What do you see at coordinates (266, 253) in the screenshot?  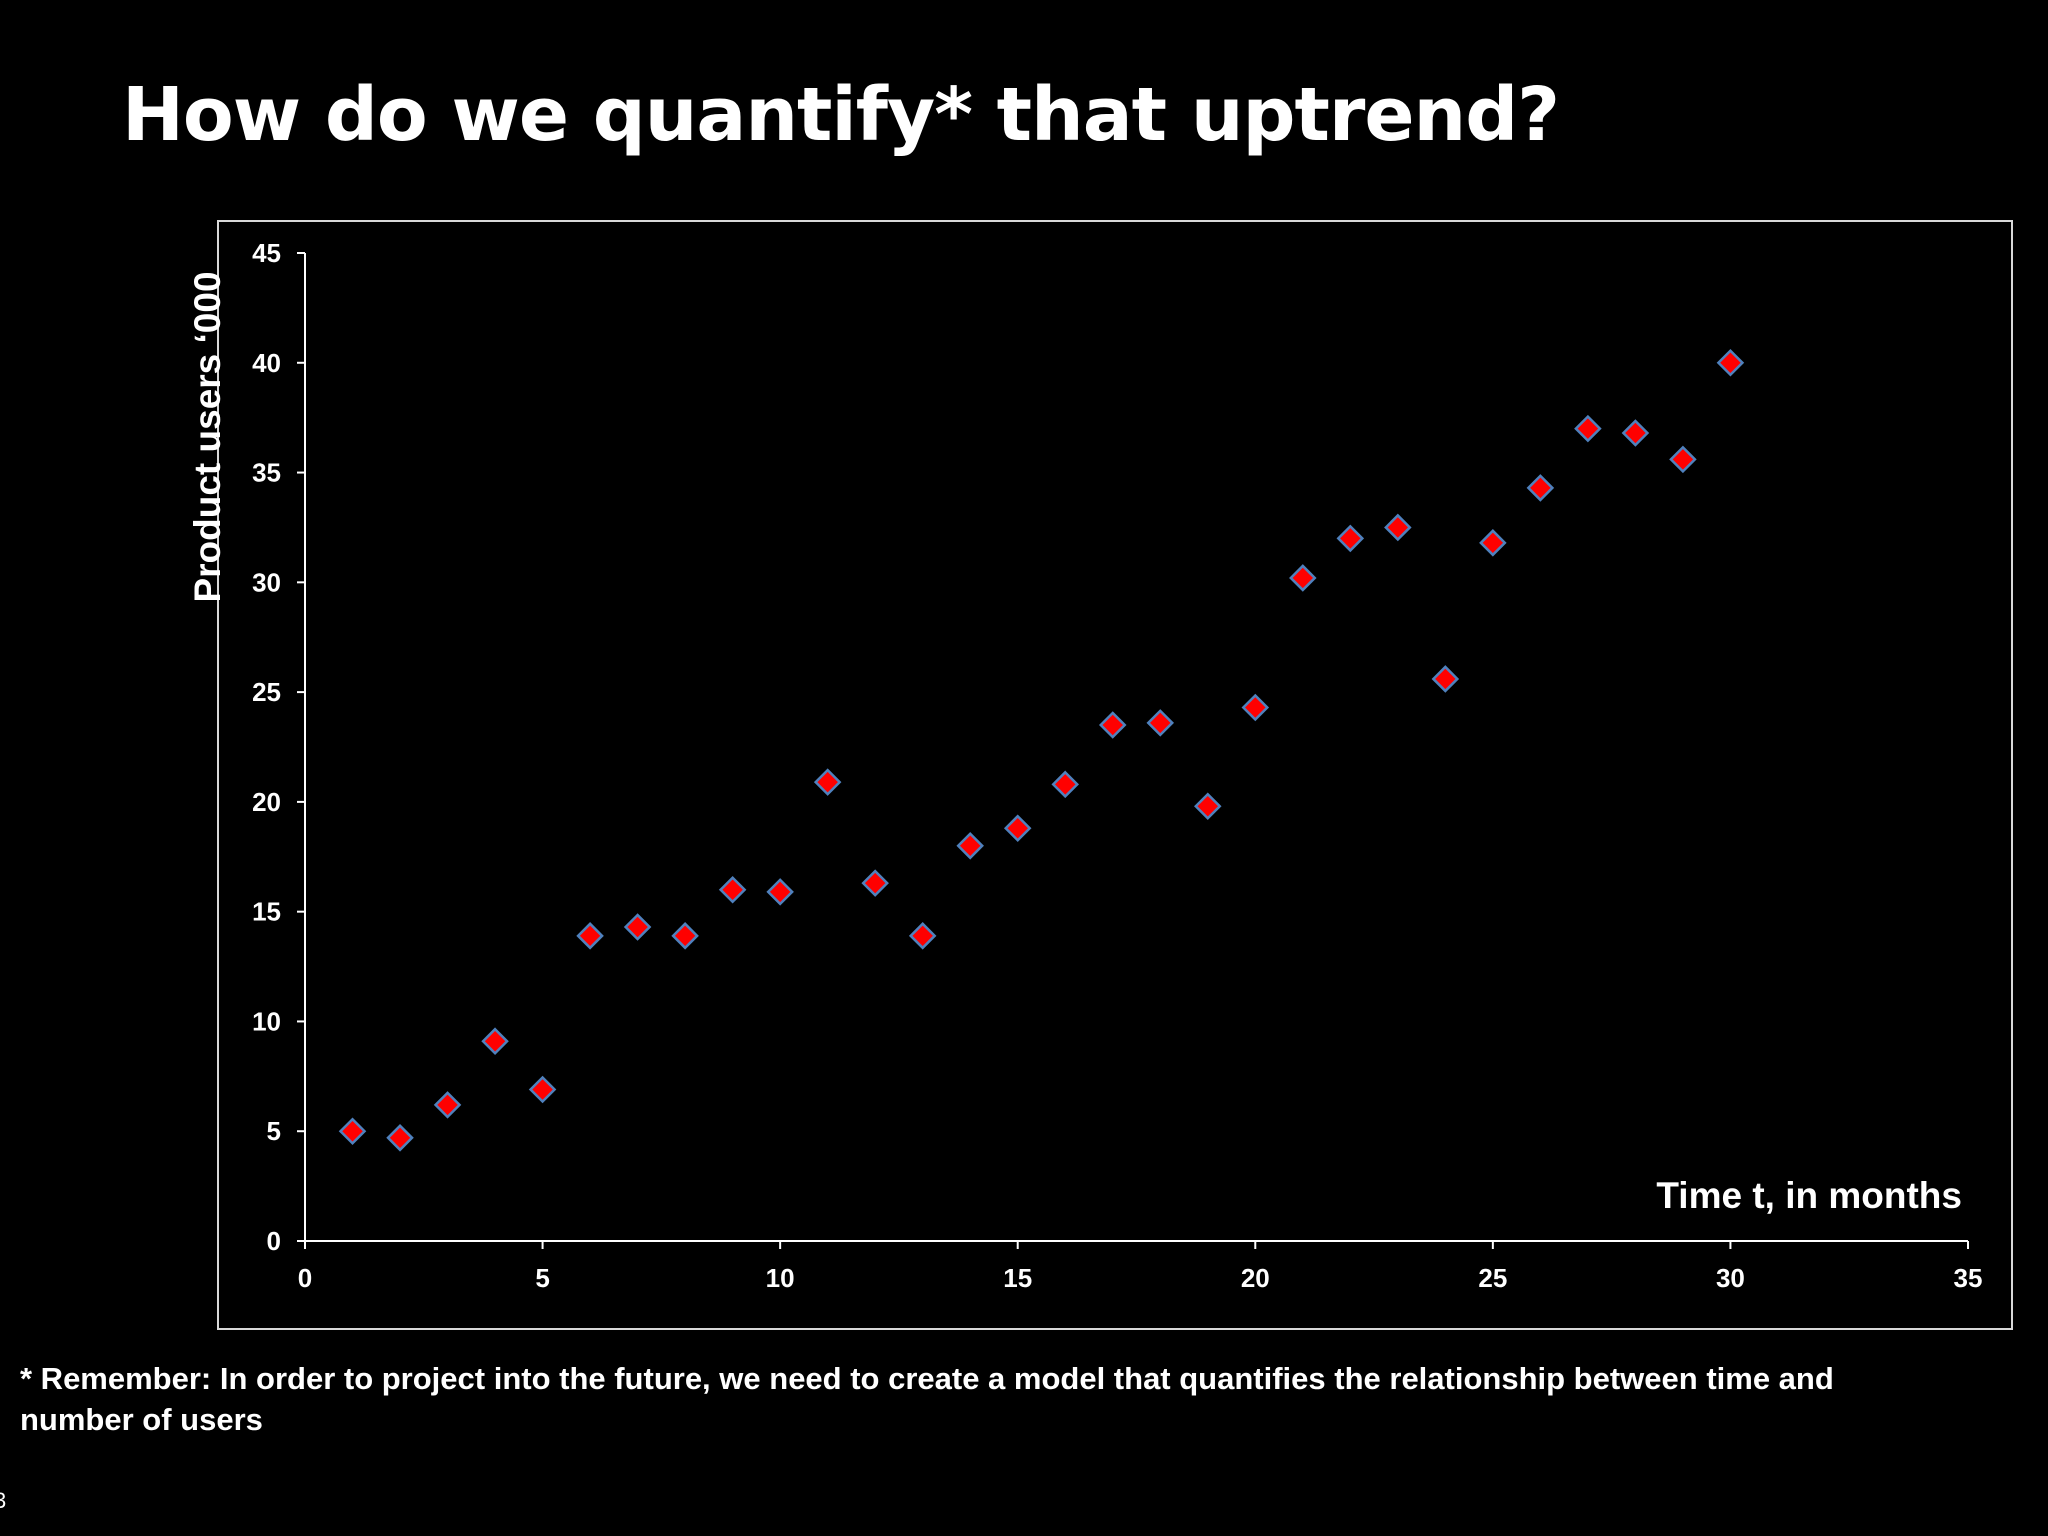 I see `y-tick-label: 45` at bounding box center [266, 253].